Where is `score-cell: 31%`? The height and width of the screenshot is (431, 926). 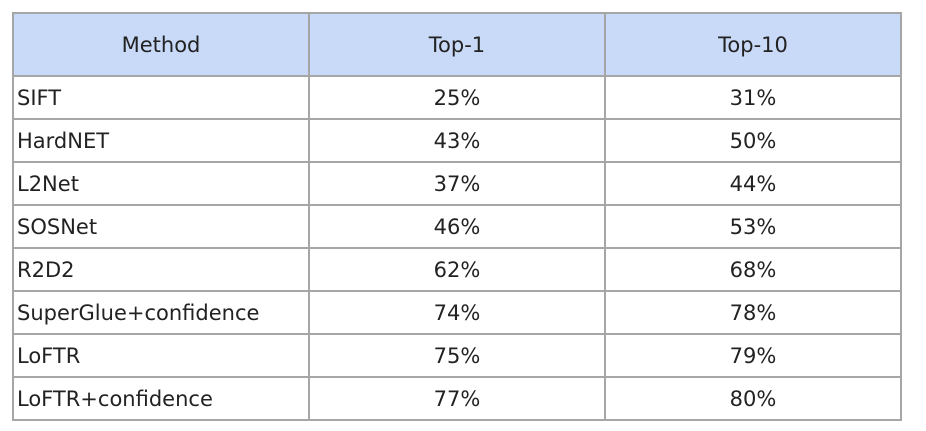 score-cell: 31% is located at coordinates (753, 97).